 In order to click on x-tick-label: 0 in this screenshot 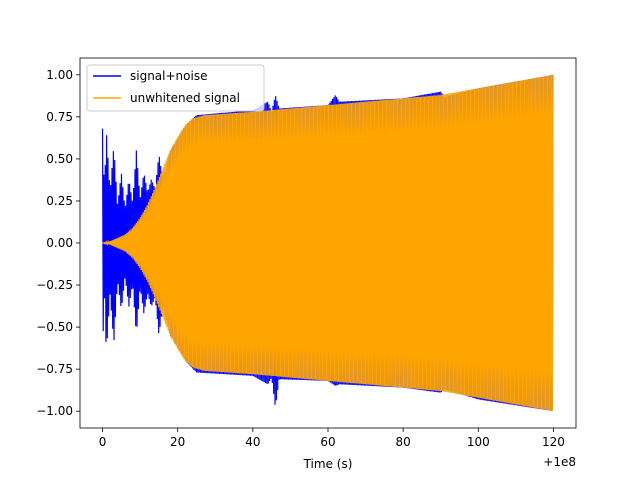, I will do `click(103, 442)`.